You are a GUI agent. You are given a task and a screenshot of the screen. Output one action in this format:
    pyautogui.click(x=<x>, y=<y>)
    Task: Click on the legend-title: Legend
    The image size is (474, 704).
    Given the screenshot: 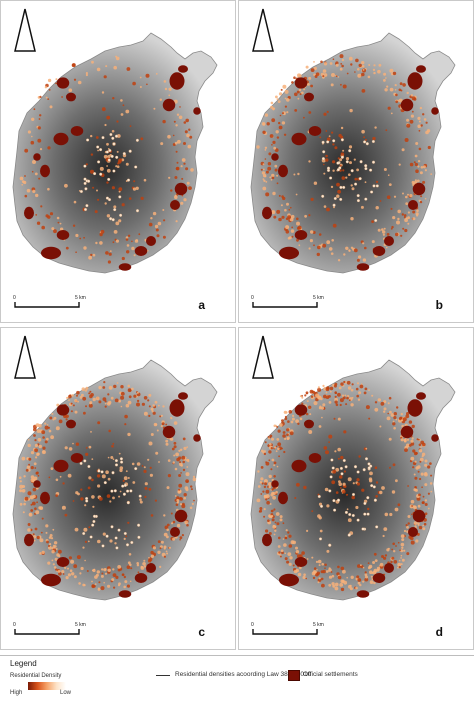 What is the action you would take?
    pyautogui.click(x=23, y=663)
    